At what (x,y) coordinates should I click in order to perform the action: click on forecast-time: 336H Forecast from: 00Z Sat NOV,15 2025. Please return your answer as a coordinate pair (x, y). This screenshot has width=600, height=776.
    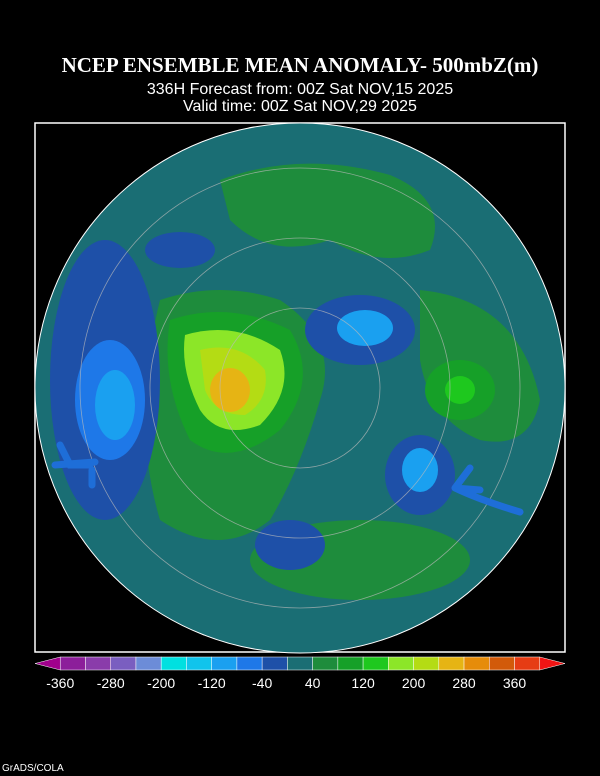
    Looking at the image, I should click on (300, 89).